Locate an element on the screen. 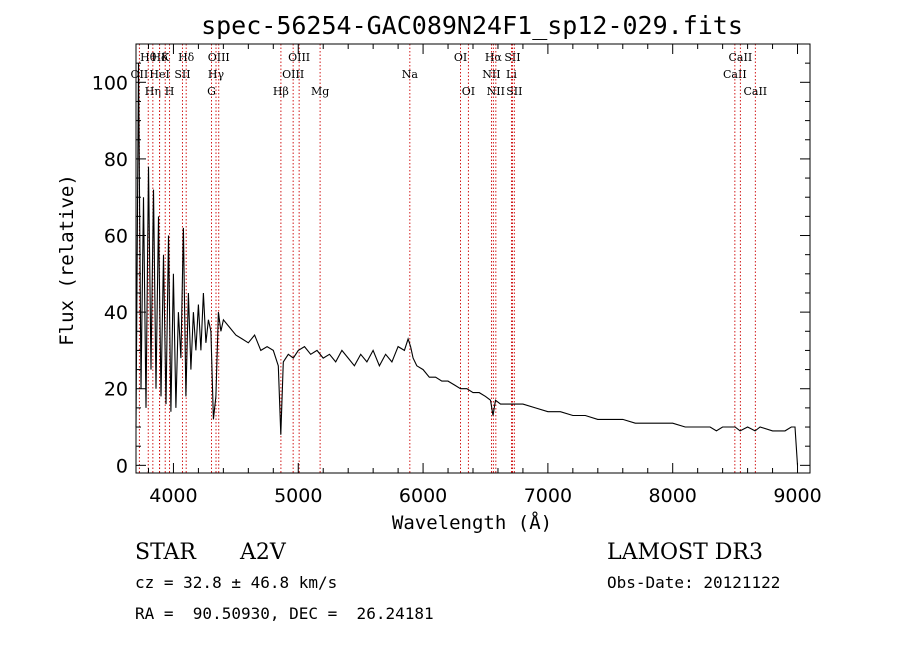 The height and width of the screenshot is (649, 900). y-tick-label: 20 is located at coordinates (116, 390).